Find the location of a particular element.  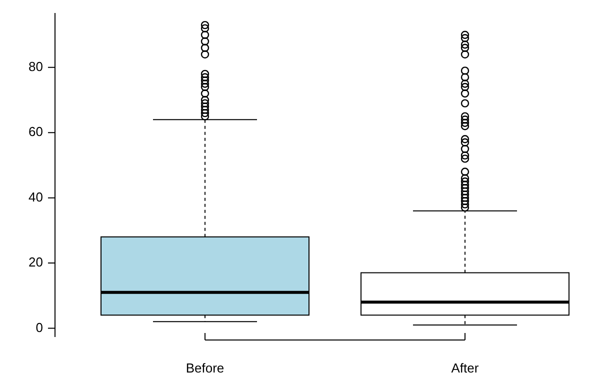

y-tick-label: 0 is located at coordinates (39, 327).